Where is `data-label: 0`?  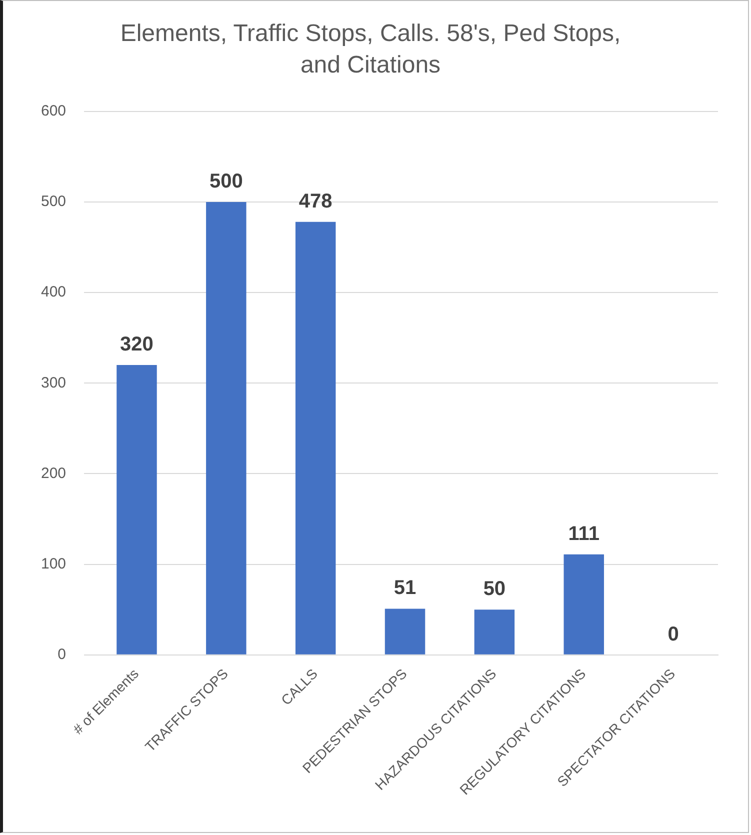 data-label: 0 is located at coordinates (673, 634).